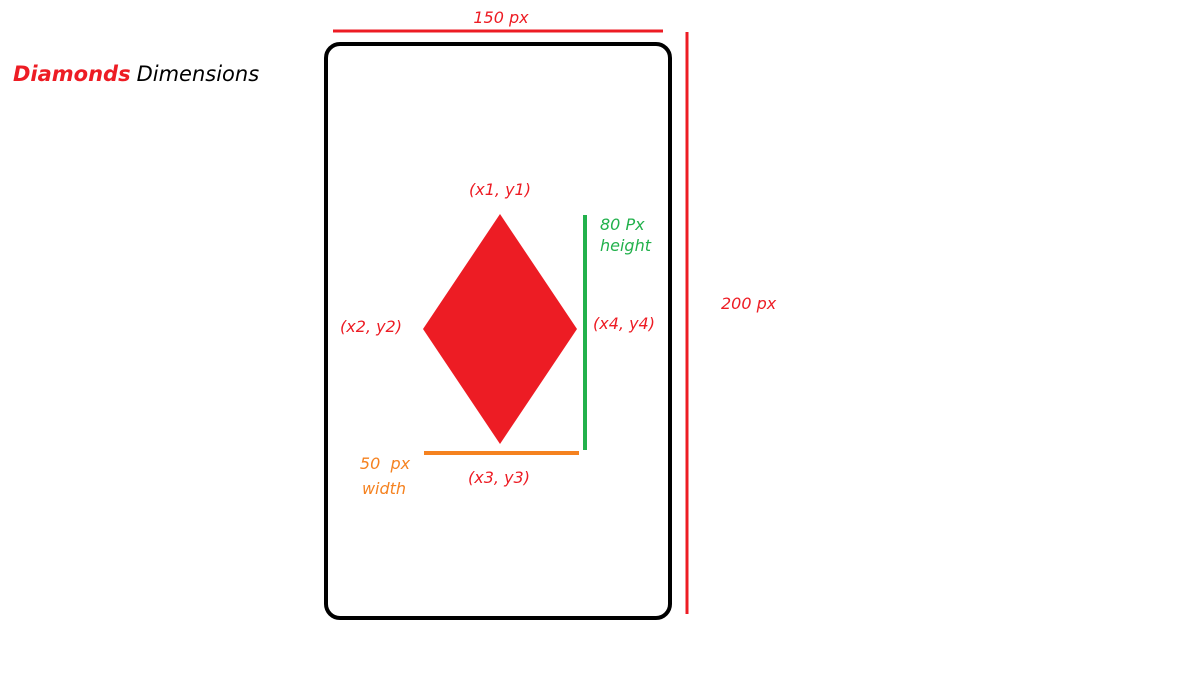 The width and height of the screenshot is (1195, 694). Describe the element at coordinates (500, 189) in the screenshot. I see `vertex-label-top: (x1, y1)` at that location.